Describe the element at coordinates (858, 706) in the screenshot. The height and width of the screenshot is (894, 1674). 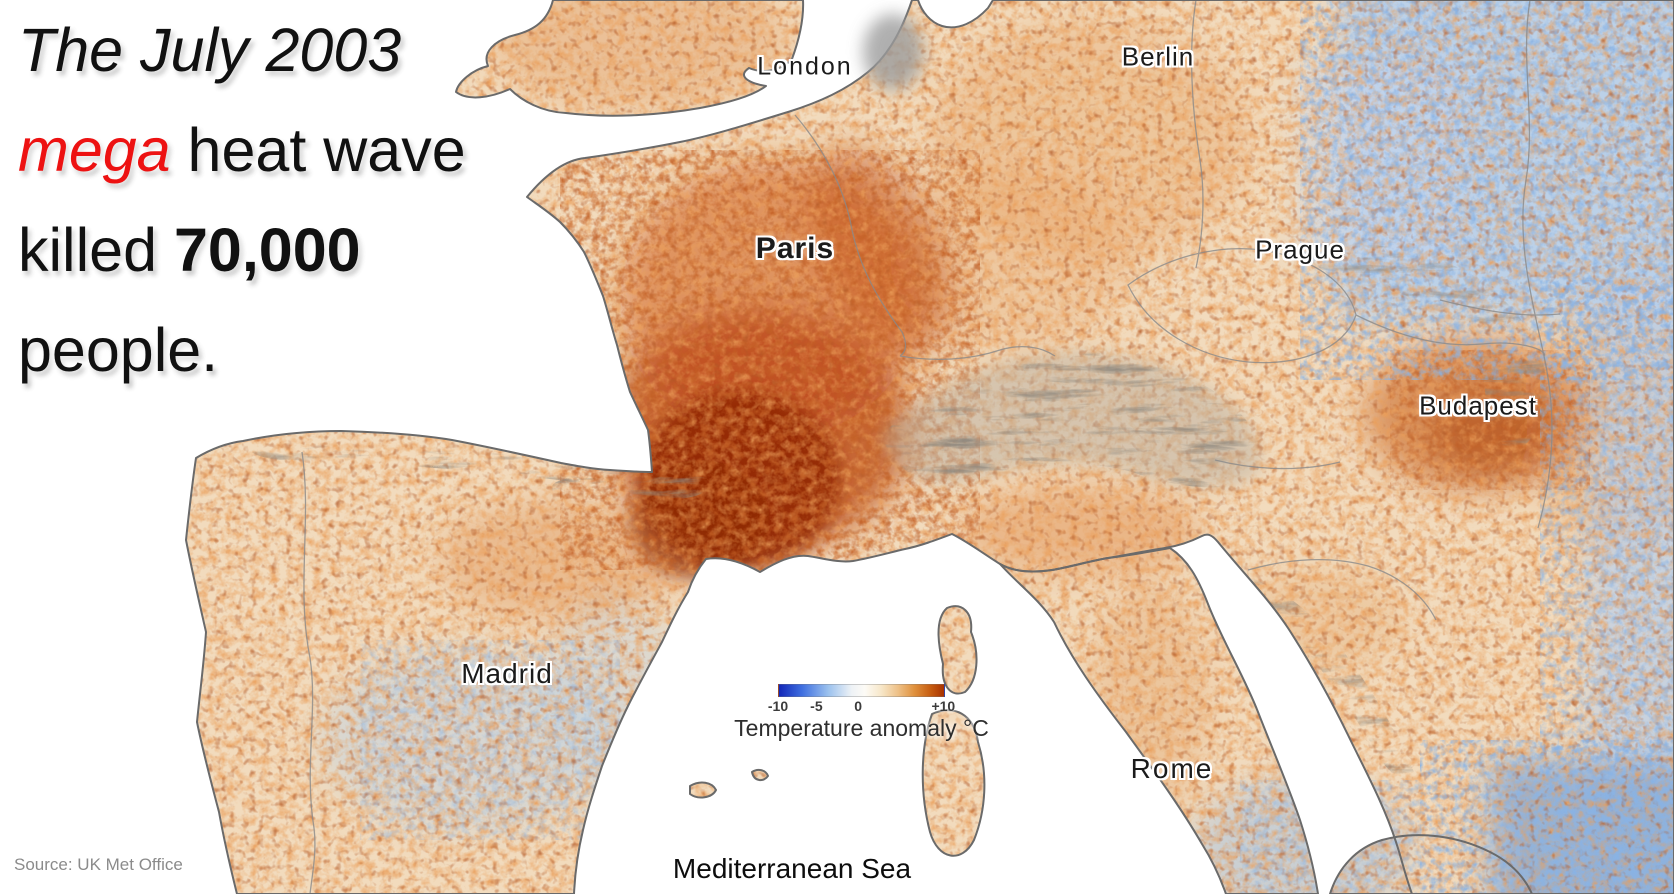
I see `legend-tick-0: 0` at that location.